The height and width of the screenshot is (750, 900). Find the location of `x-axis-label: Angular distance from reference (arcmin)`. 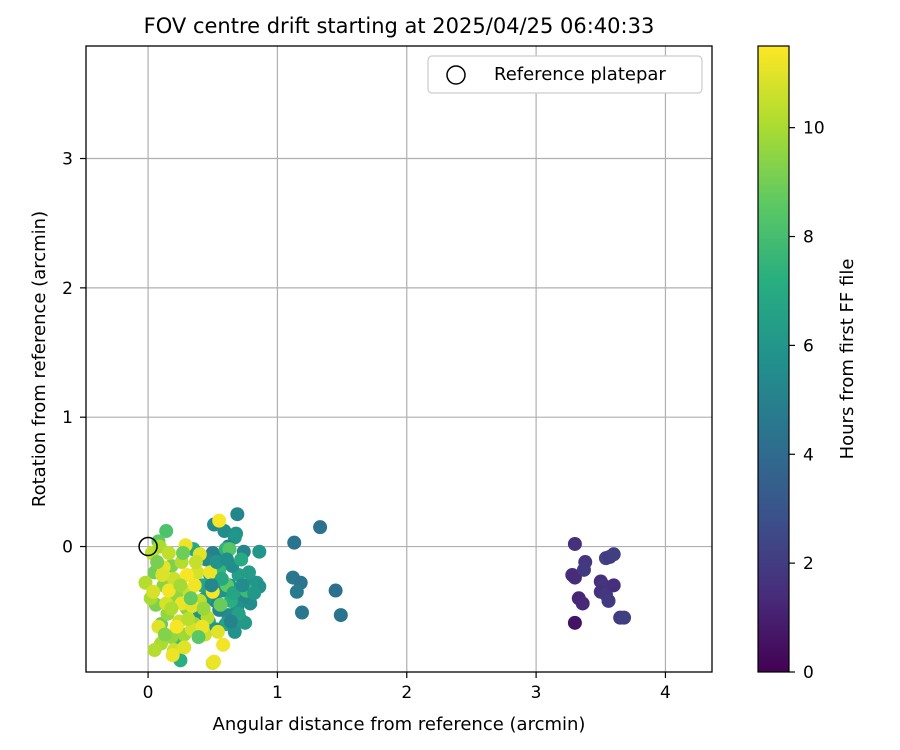

x-axis-label: Angular distance from reference (arcmin) is located at coordinates (399, 724).